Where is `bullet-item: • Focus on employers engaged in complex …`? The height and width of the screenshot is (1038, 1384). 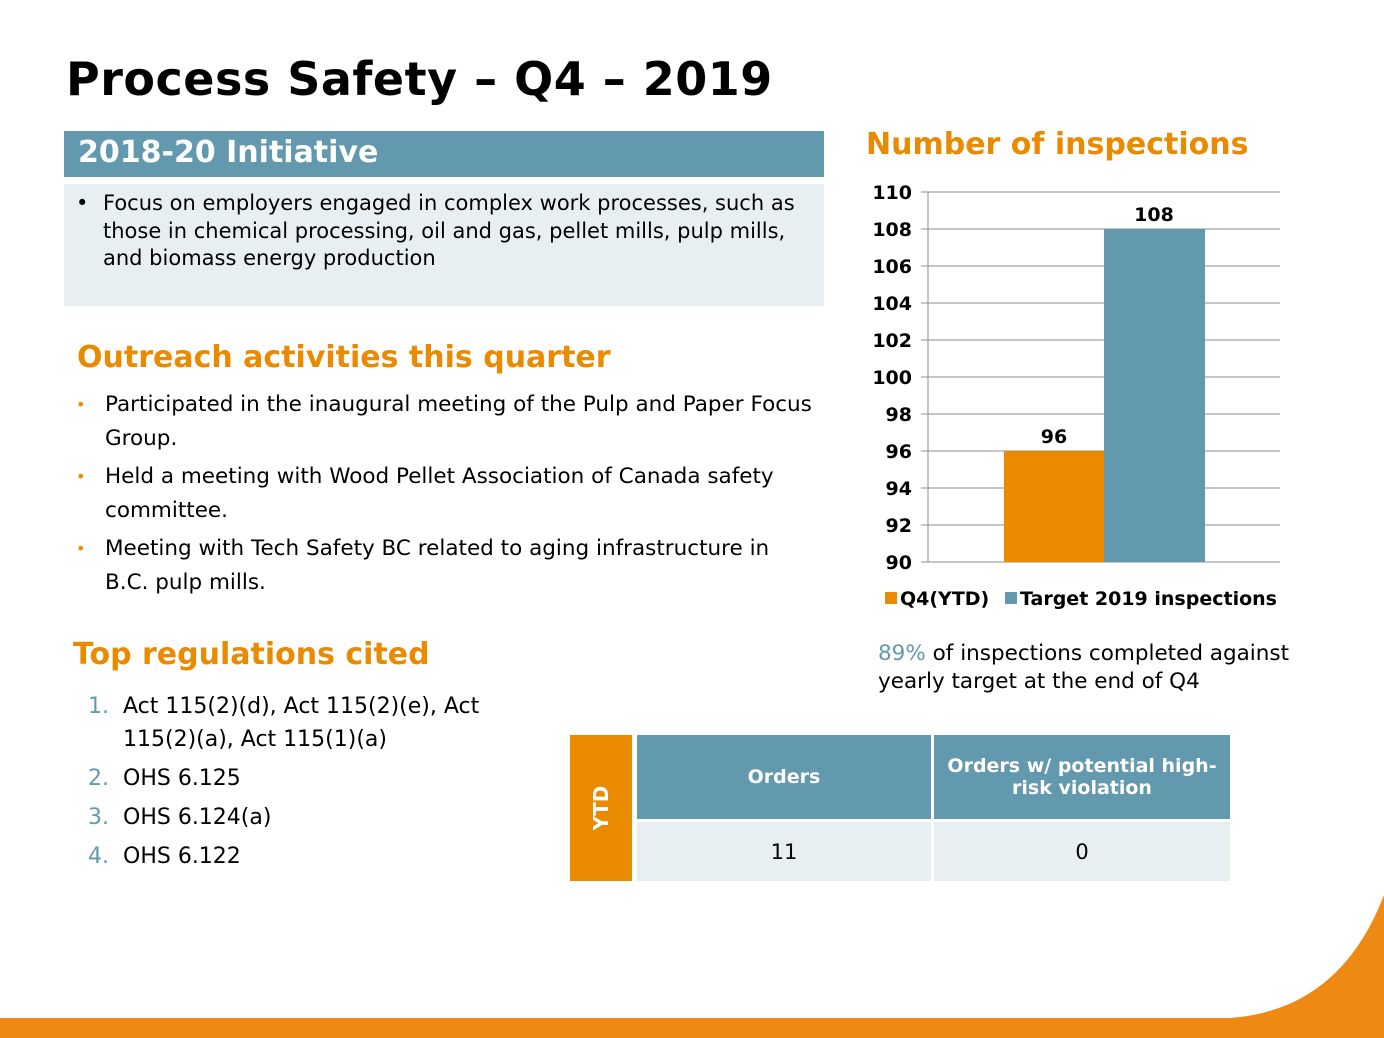
bullet-item: • Focus on employers engaged in complex … is located at coordinates (450, 231).